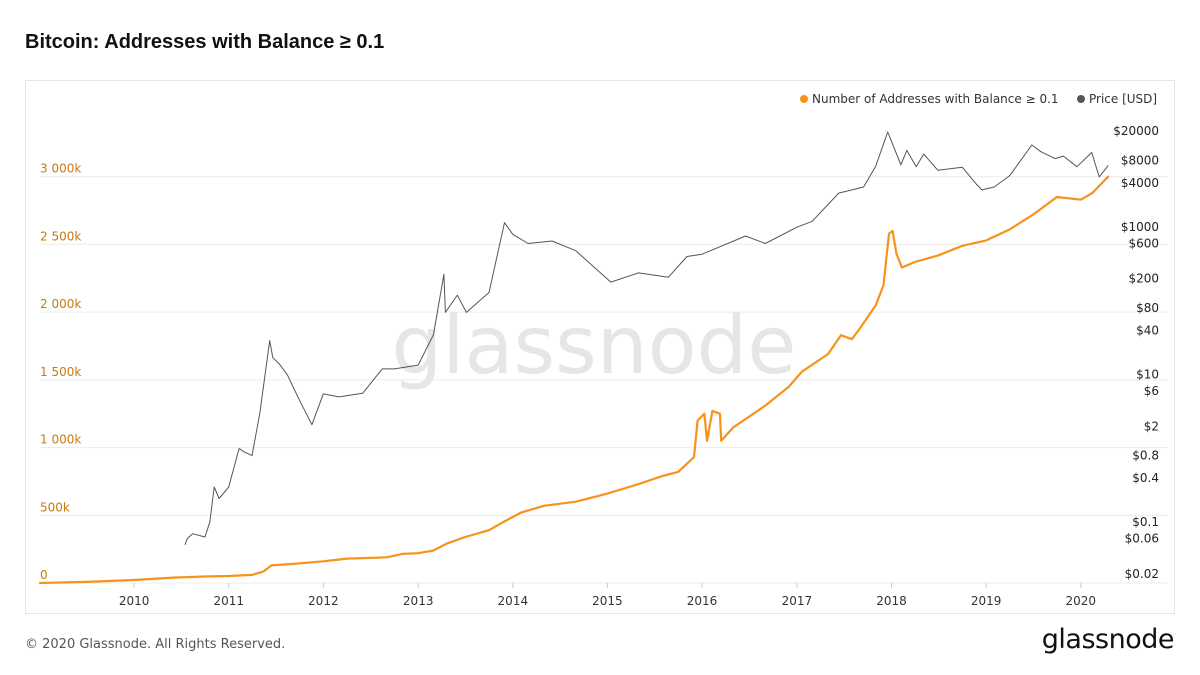  What do you see at coordinates (1145, 456) in the screenshot?
I see `y-right-tick-label: $0.8` at bounding box center [1145, 456].